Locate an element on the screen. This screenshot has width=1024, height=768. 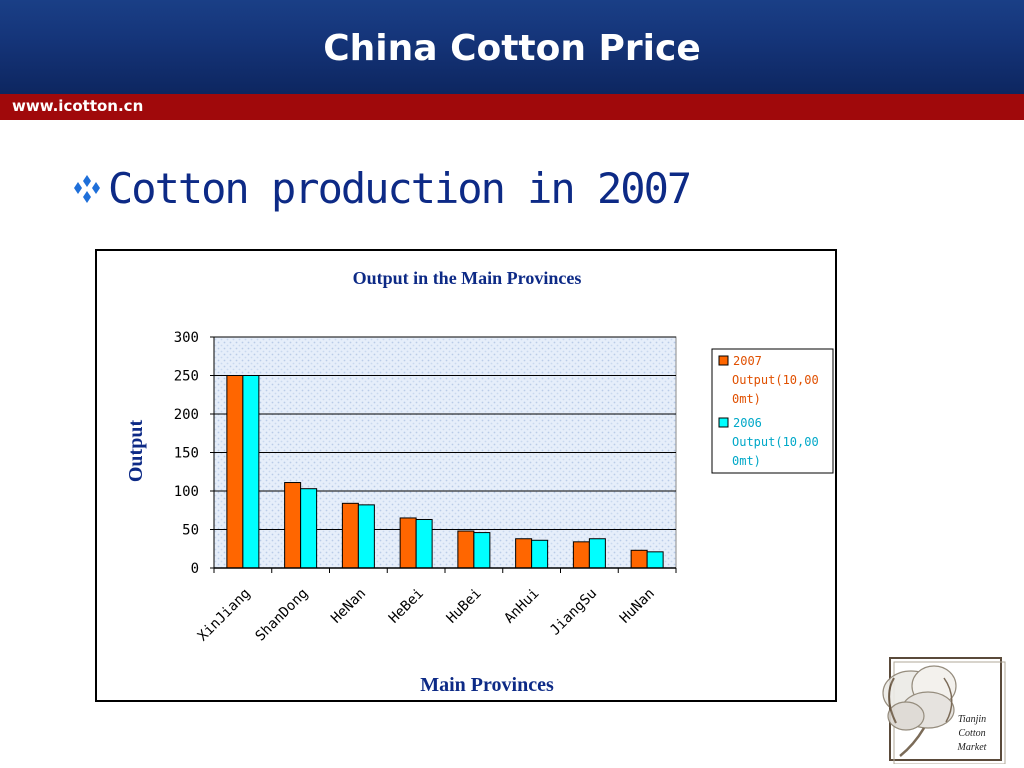
bar-2006-jiangsu is located at coordinates (597, 553).